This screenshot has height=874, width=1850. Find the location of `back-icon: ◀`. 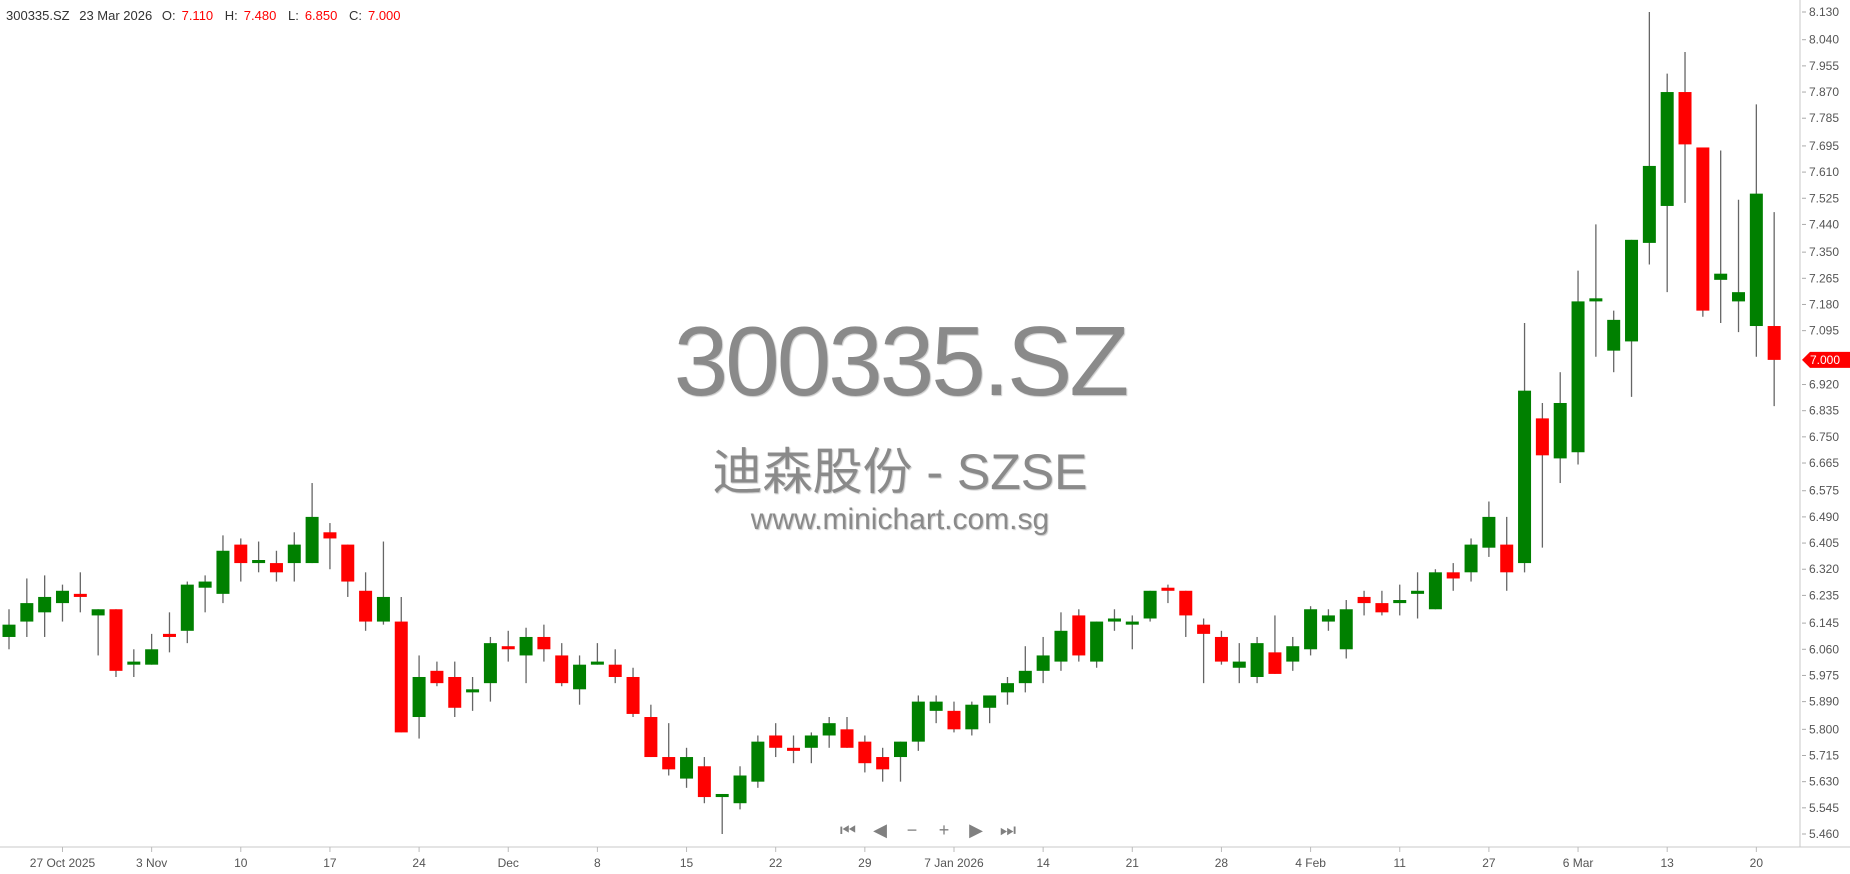

back-icon: ◀ is located at coordinates (880, 830).